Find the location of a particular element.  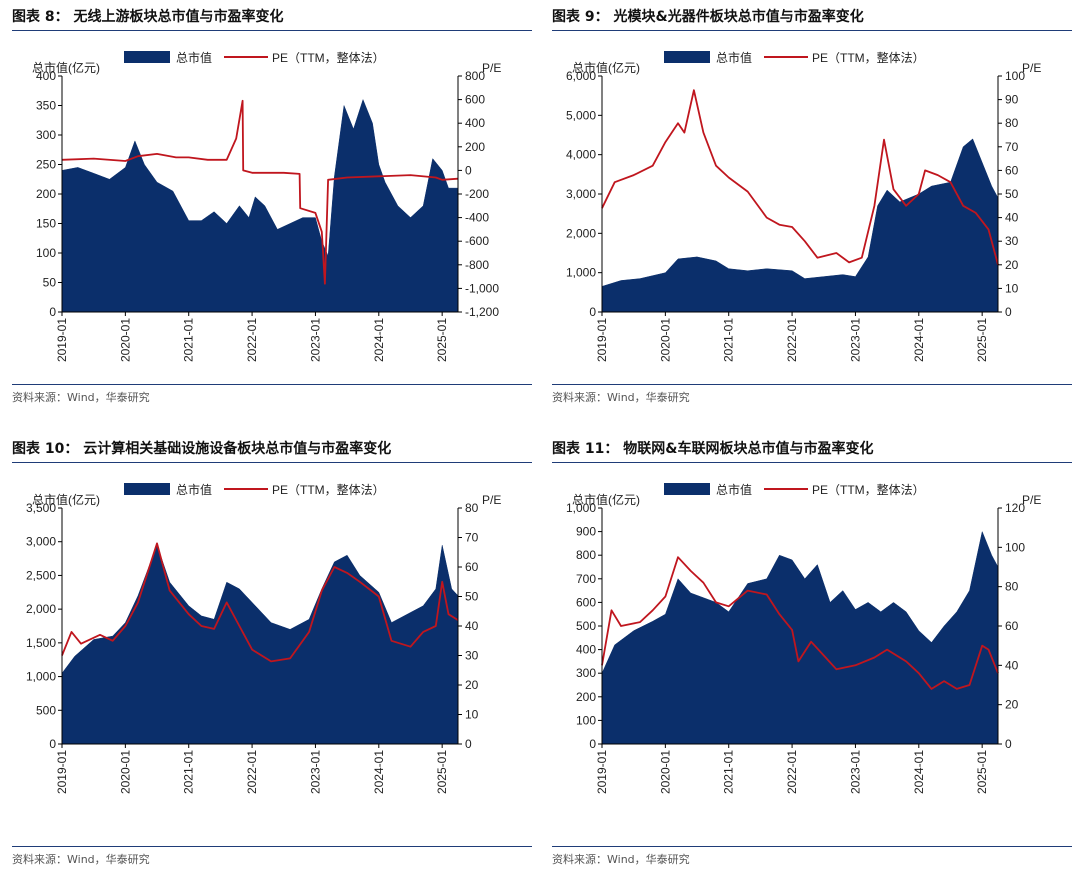

y-left-tick-label: 3,500 is located at coordinates (41, 508).